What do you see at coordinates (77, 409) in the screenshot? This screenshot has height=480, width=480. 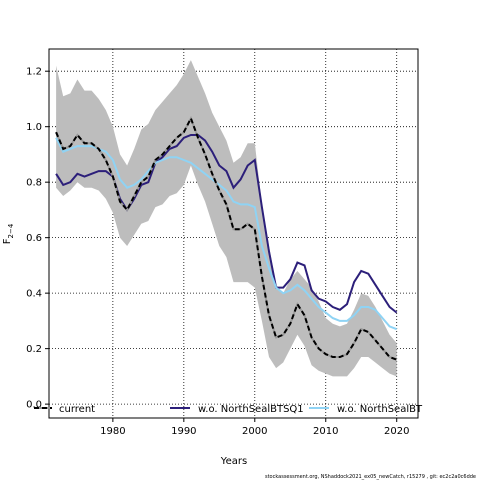 I see `legend-label: current` at bounding box center [77, 409].